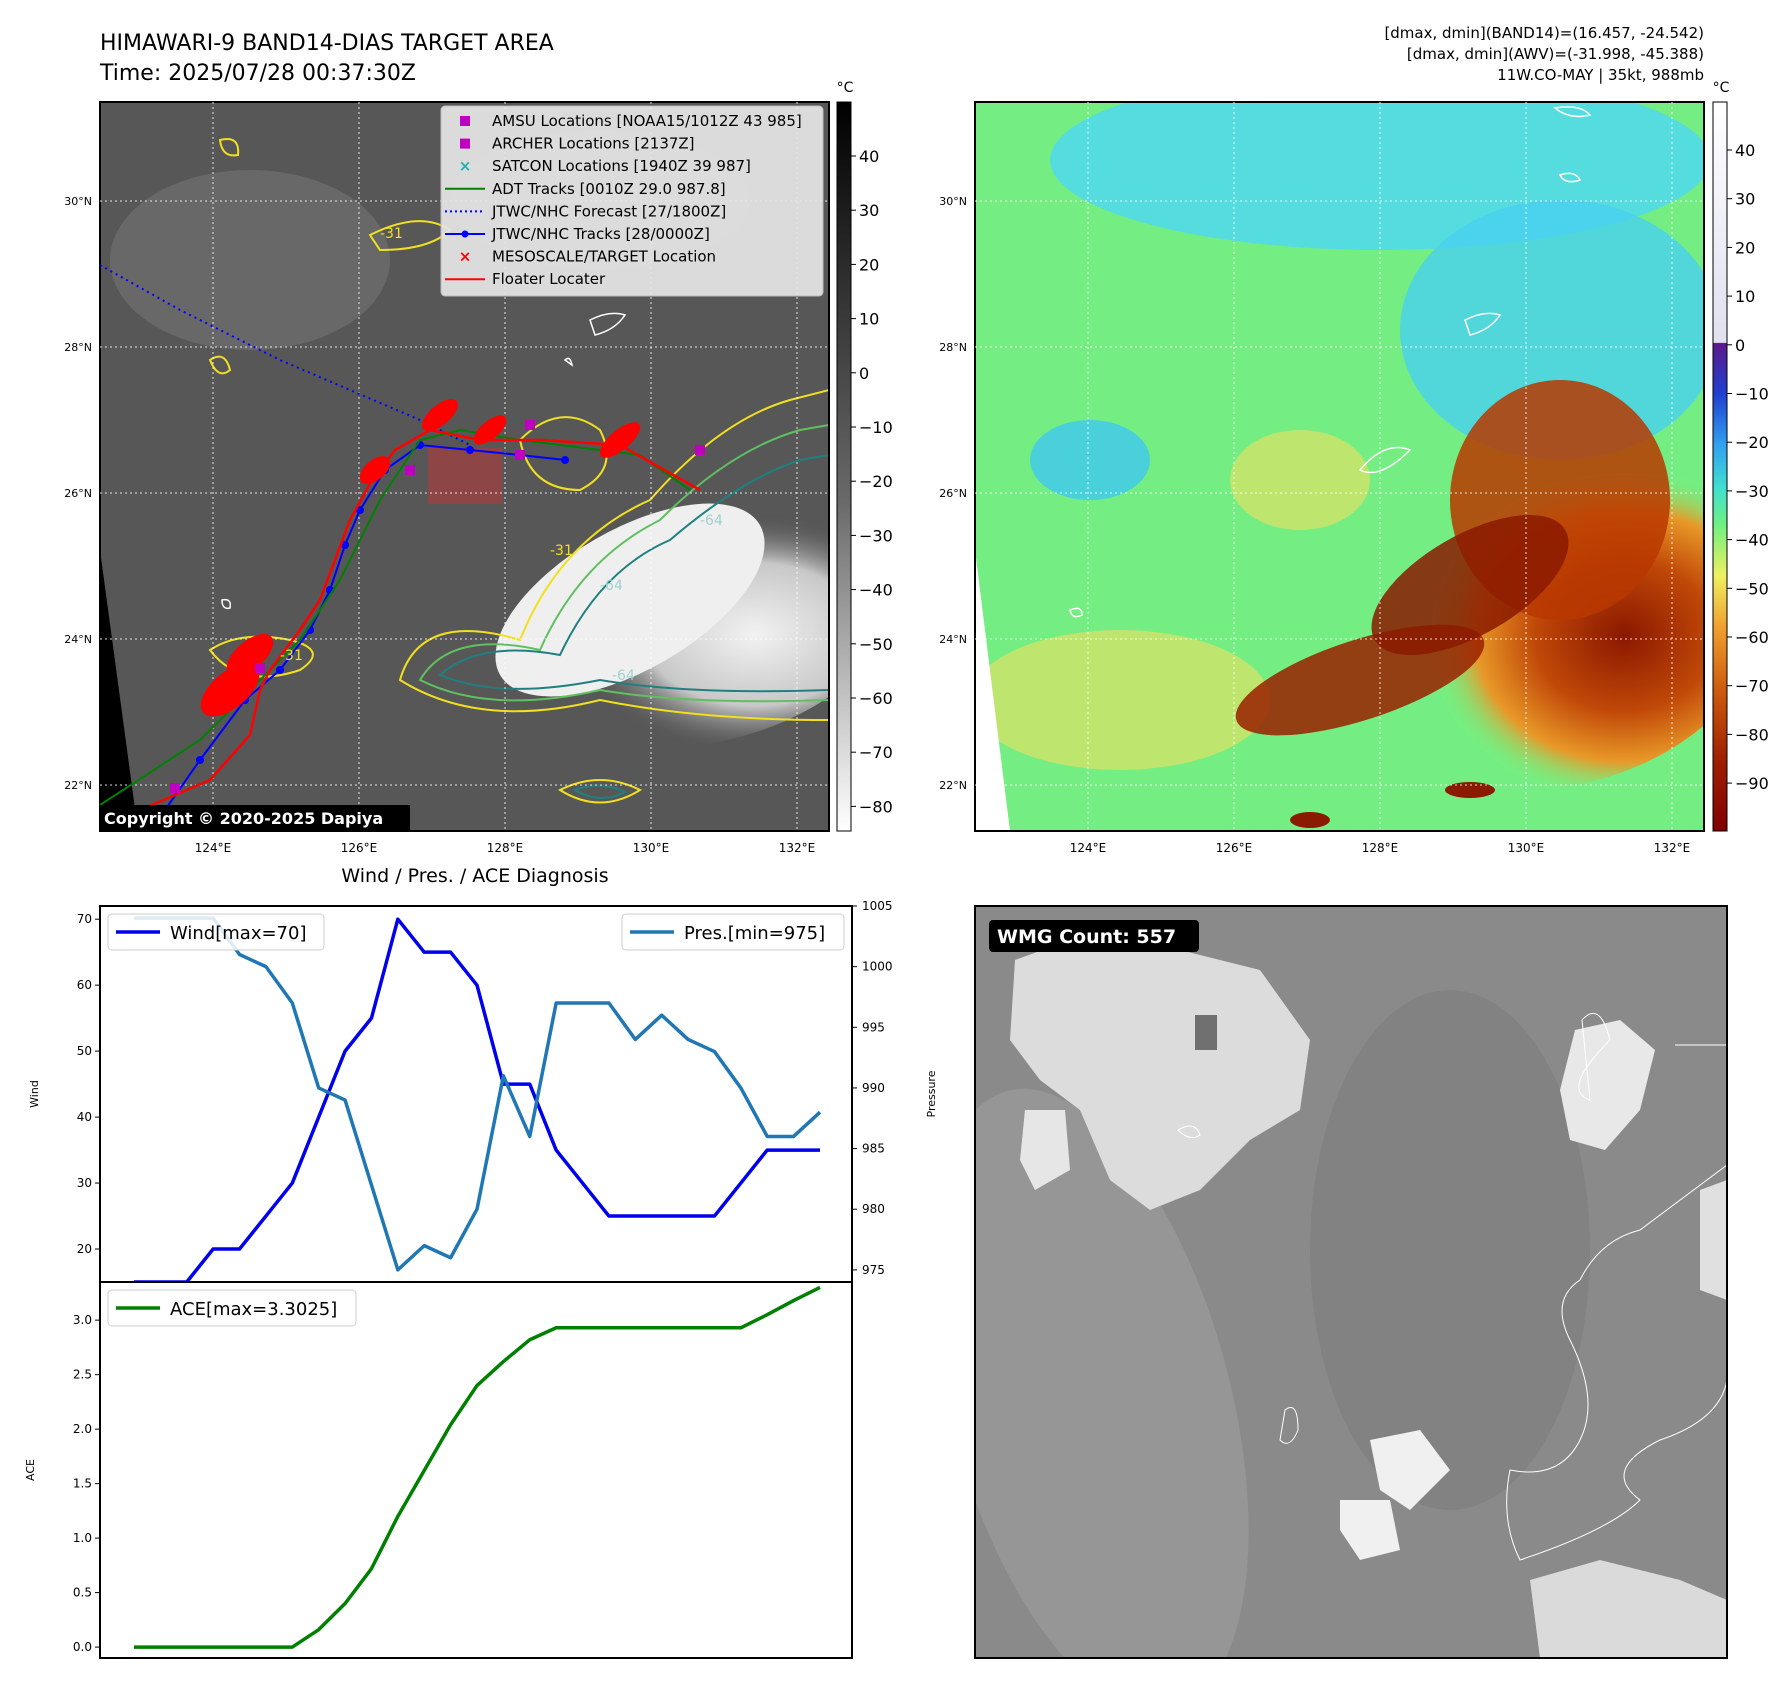 The height and width of the screenshot is (1690, 1792). What do you see at coordinates (931, 1093) in the screenshot?
I see `pressure-axis-label: Pressure` at bounding box center [931, 1093].